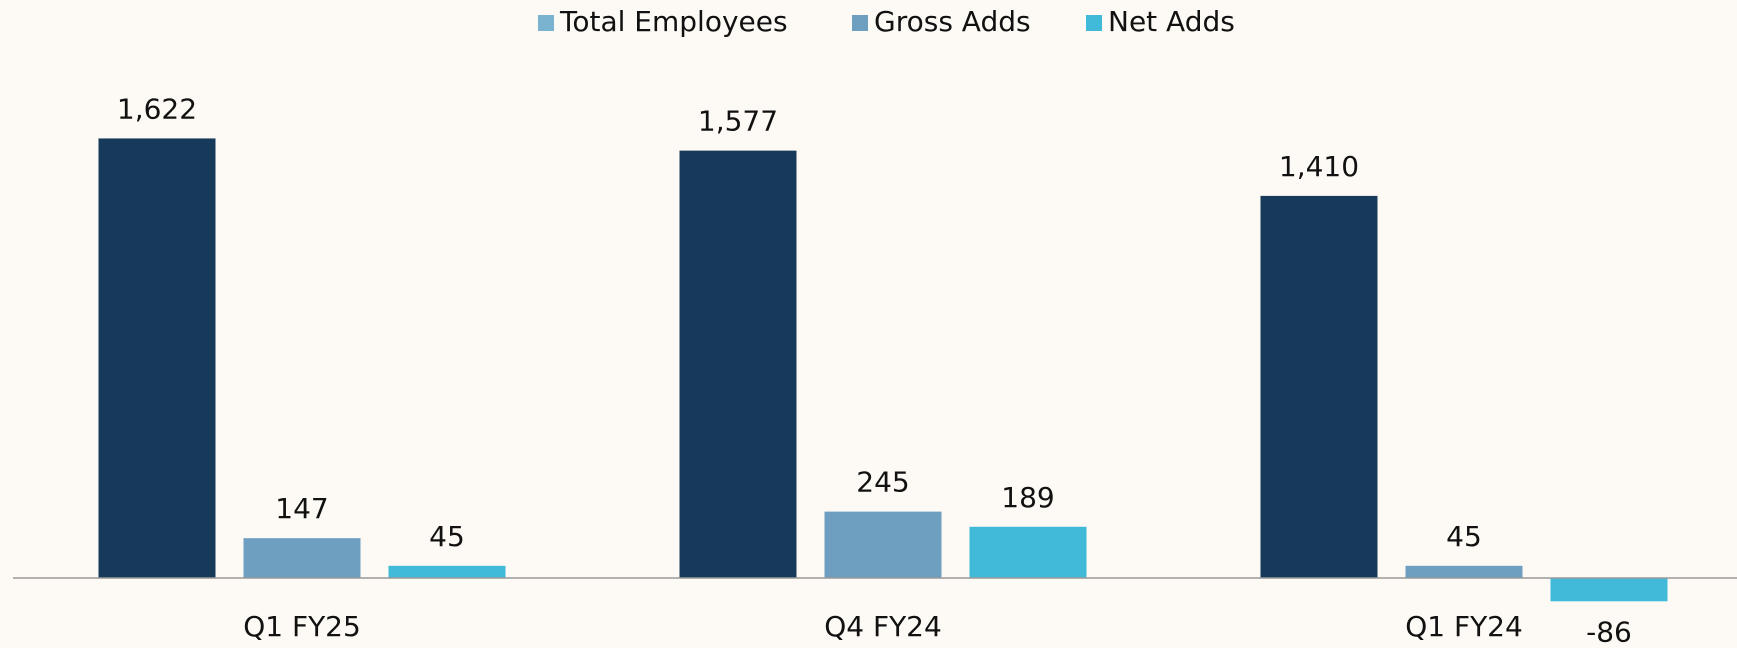 The height and width of the screenshot is (648, 1737). I want to click on data-label: -86, so click(1609, 631).